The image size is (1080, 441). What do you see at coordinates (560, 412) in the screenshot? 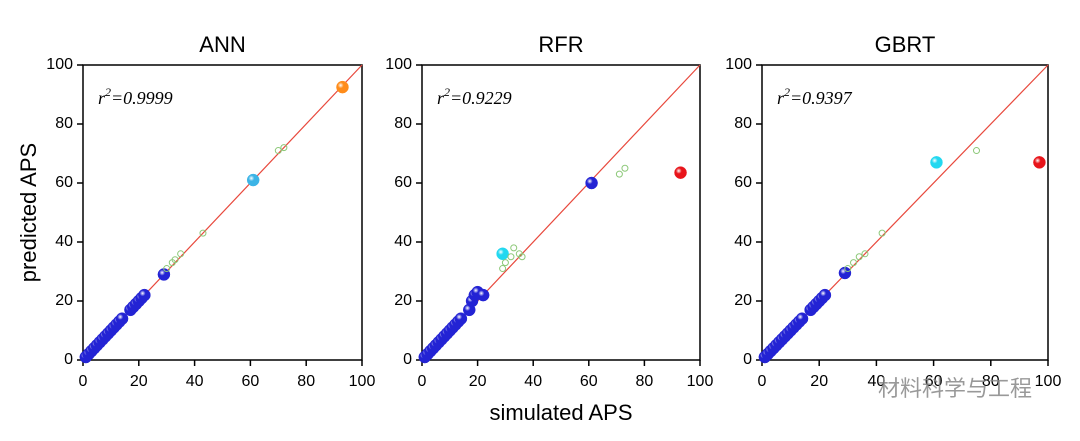
I see `x-axis-label: simulated APS` at bounding box center [560, 412].